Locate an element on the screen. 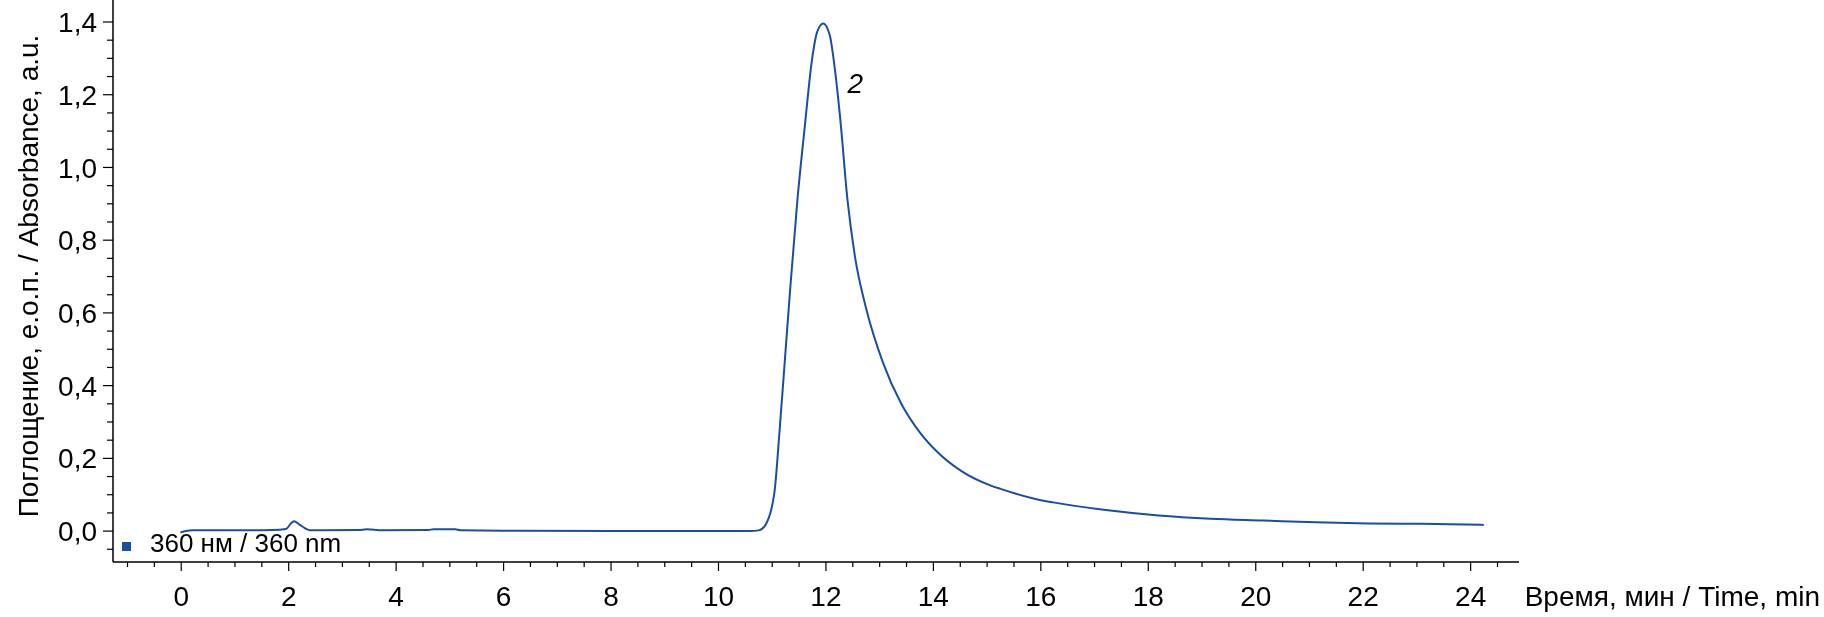 This screenshot has height=617, width=1824. x-tick-label: 12 is located at coordinates (826, 596).